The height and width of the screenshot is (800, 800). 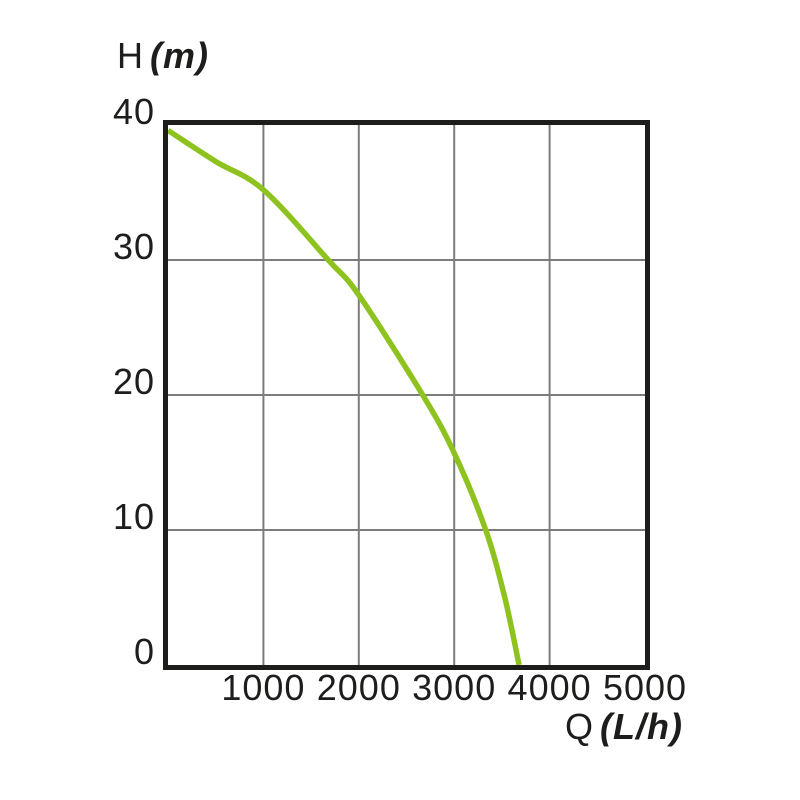 I want to click on y-axis-title: H (m), so click(x=163, y=56).